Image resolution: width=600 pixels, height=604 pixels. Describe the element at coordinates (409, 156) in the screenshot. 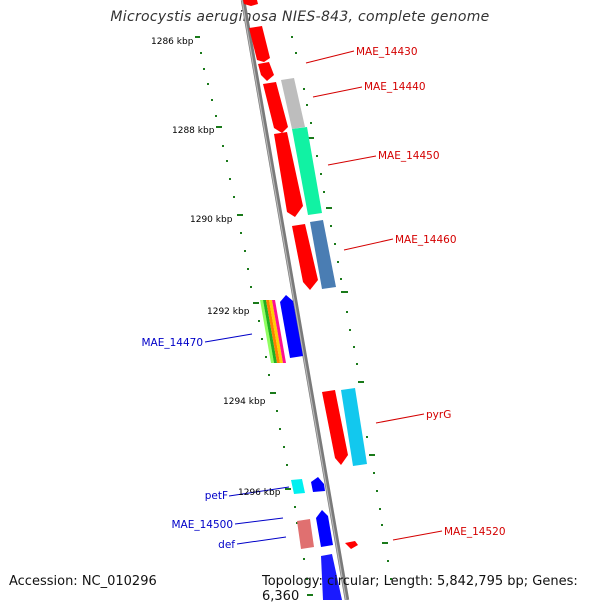

I see `gene-label-mae-14450: MAE_14450` at that location.